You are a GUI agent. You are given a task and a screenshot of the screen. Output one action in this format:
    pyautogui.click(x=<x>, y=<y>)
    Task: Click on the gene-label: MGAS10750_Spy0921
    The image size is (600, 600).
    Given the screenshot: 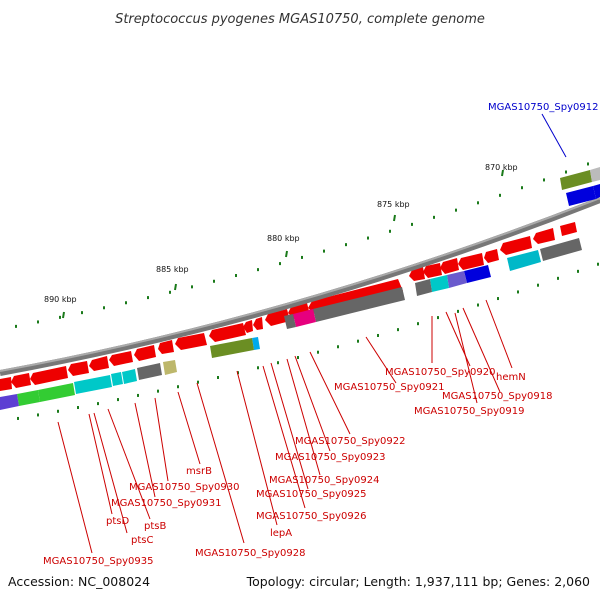 What is the action you would take?
    pyautogui.click(x=389, y=387)
    